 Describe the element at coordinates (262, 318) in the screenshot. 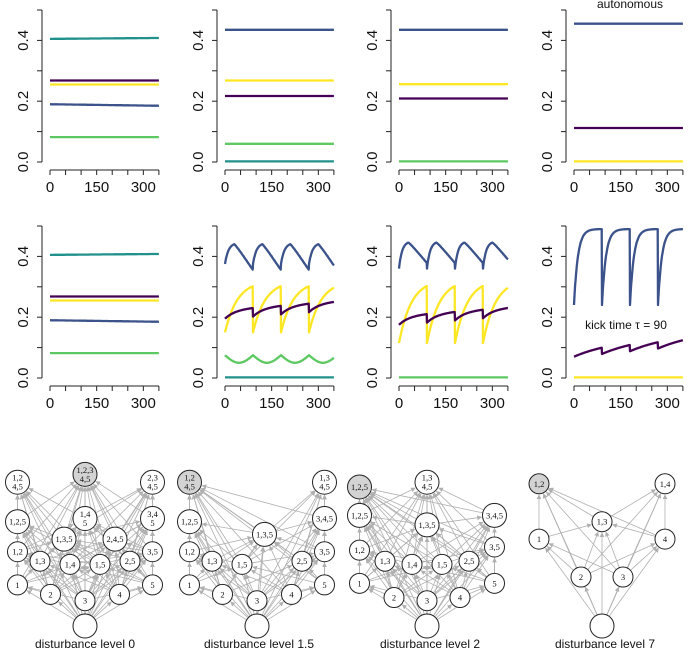

I see `panel-r2-c2: 0.0 0.2 0.4 0 150 300` at that location.